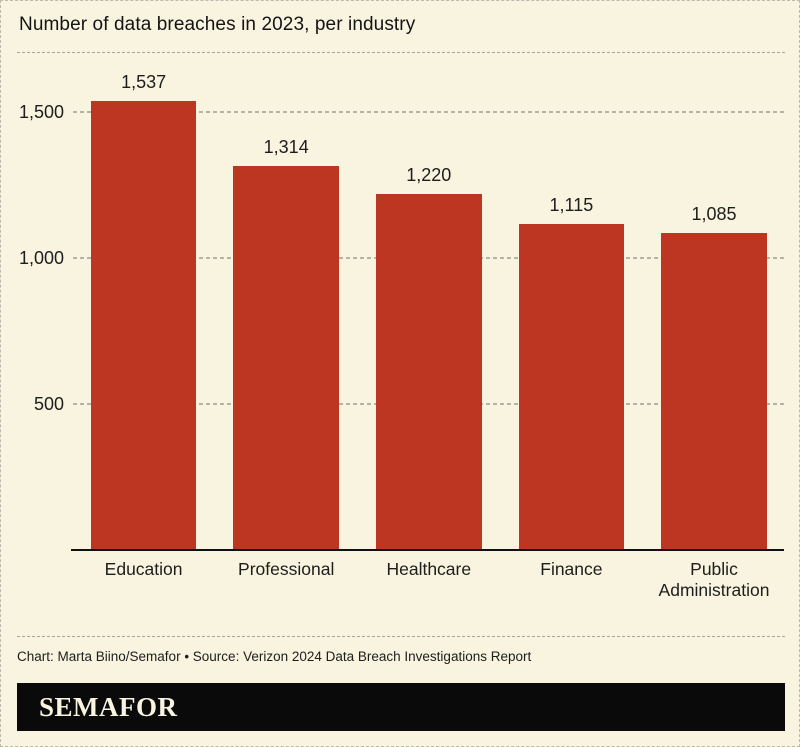 The height and width of the screenshot is (747, 800). Describe the element at coordinates (108, 706) in the screenshot. I see `semafor-logo: SEMAFOR` at that location.